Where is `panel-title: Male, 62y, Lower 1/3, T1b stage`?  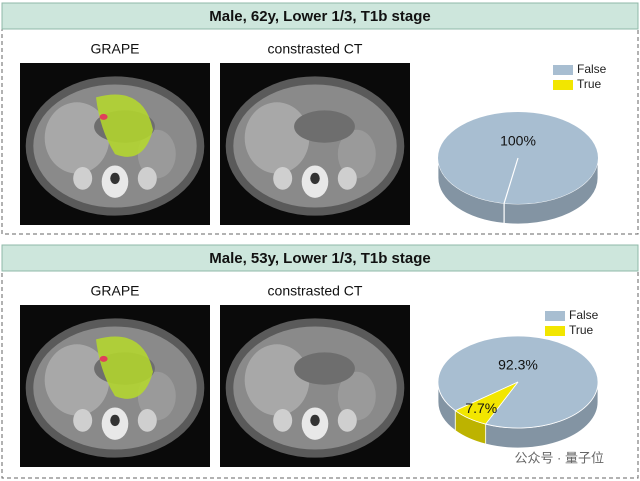
panel-title: Male, 62y, Lower 1/3, T1b stage is located at coordinates (319, 16).